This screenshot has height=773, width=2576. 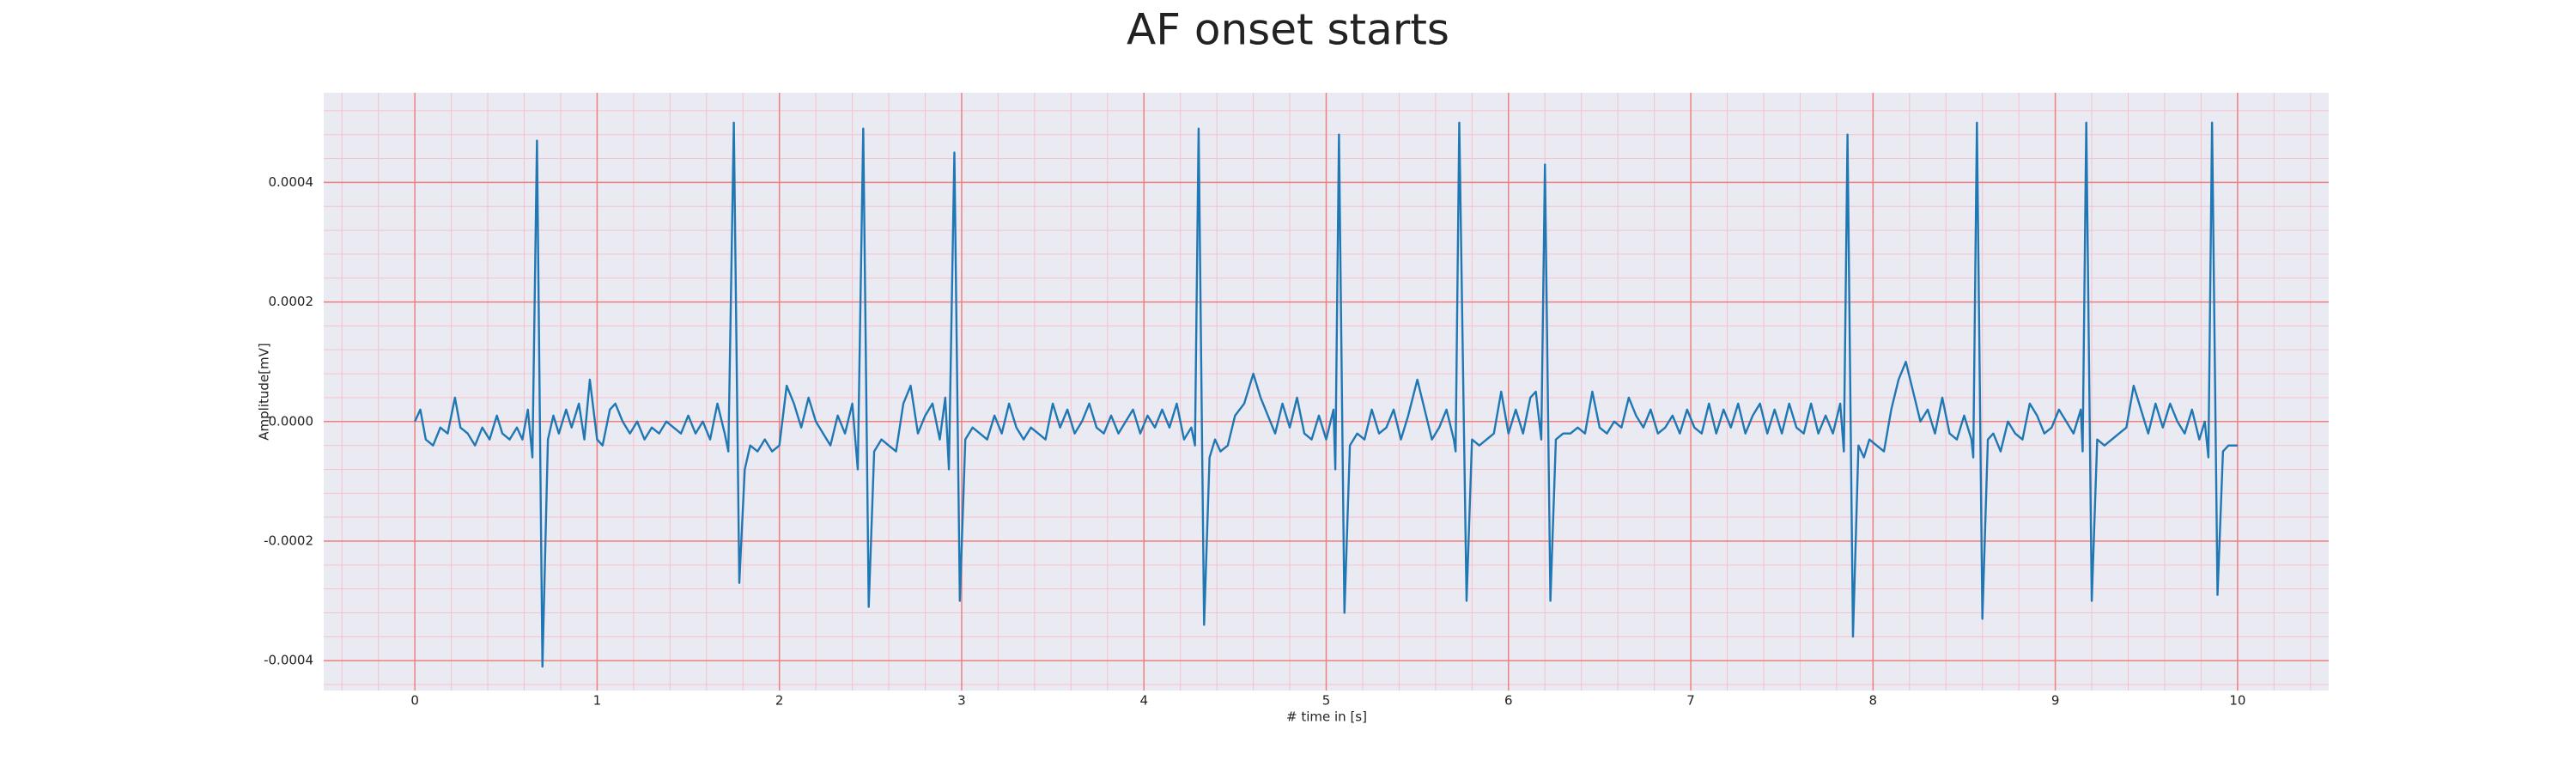 I want to click on x-tick-label: 5, so click(x=1327, y=701).